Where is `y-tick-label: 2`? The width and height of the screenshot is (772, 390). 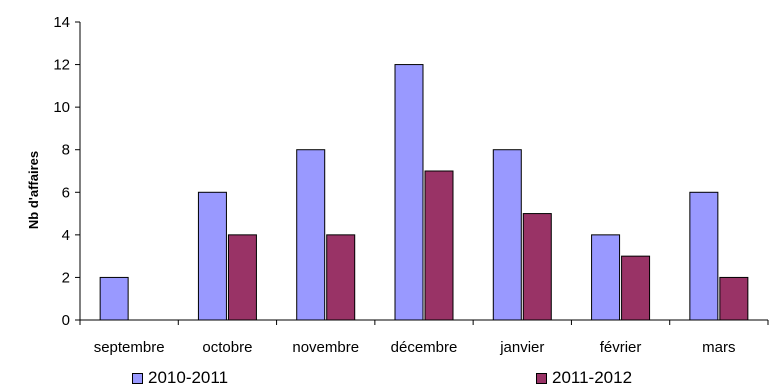
y-tick-label: 2 is located at coordinates (66, 277).